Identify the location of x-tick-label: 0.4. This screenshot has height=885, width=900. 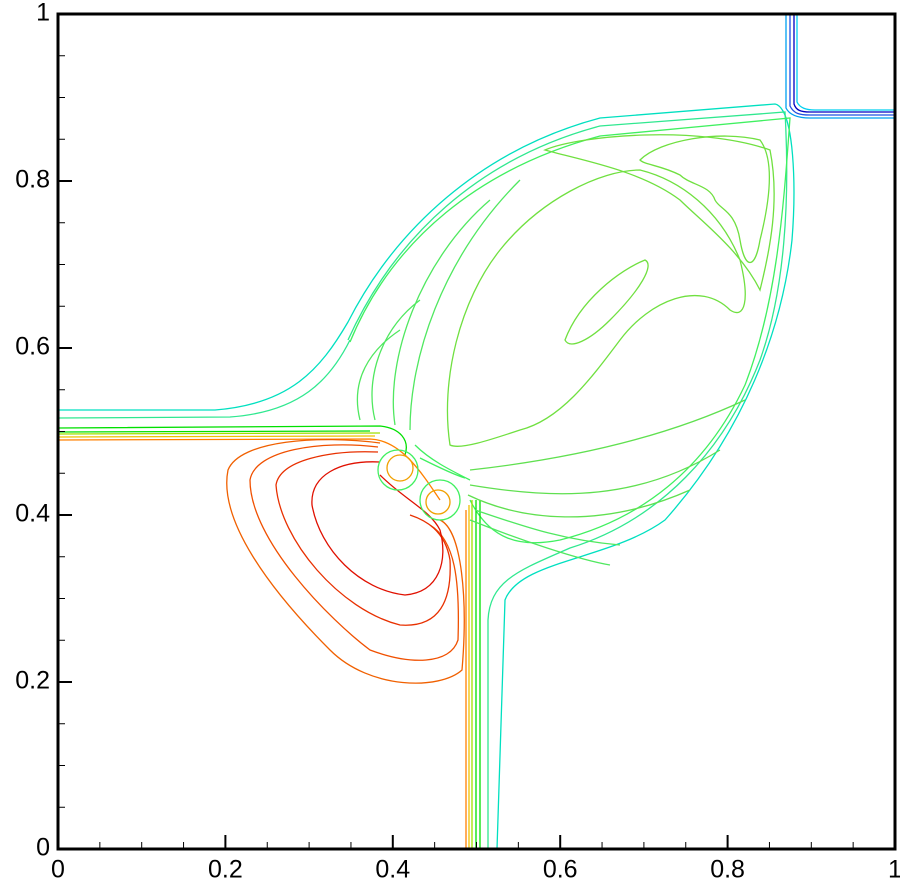
(392, 870).